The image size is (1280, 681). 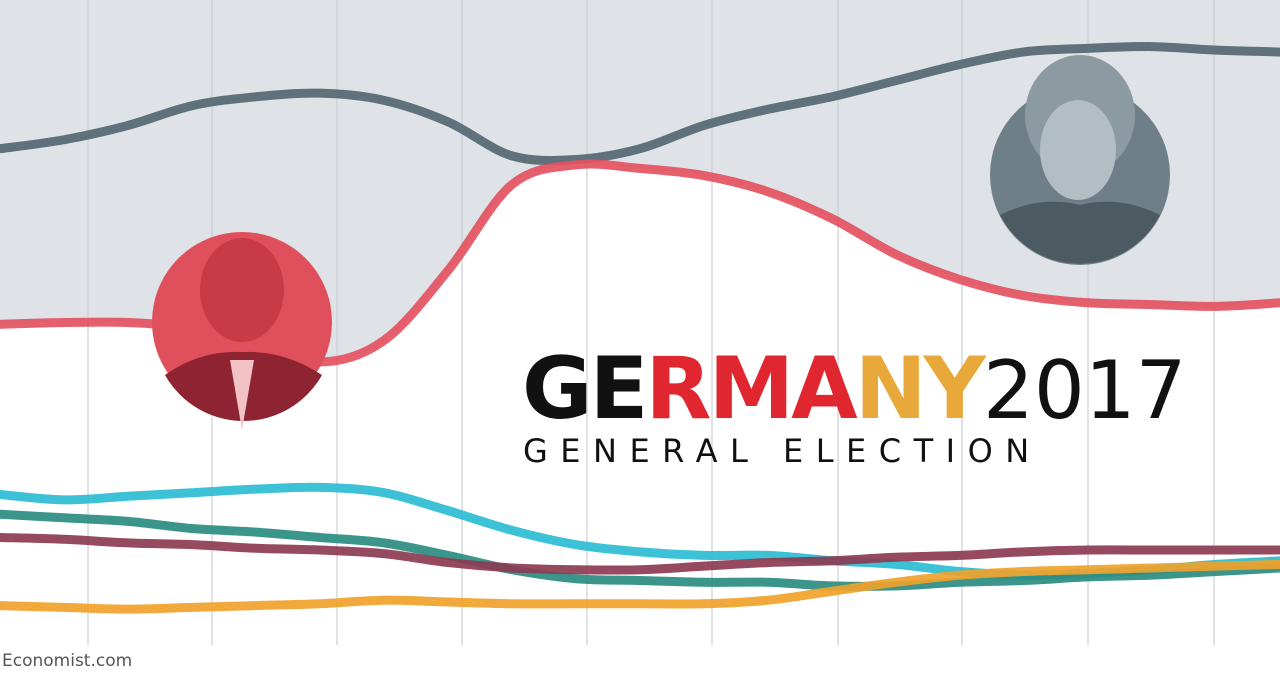 What do you see at coordinates (242, 331) in the screenshot?
I see `portrait-left` at bounding box center [242, 331].